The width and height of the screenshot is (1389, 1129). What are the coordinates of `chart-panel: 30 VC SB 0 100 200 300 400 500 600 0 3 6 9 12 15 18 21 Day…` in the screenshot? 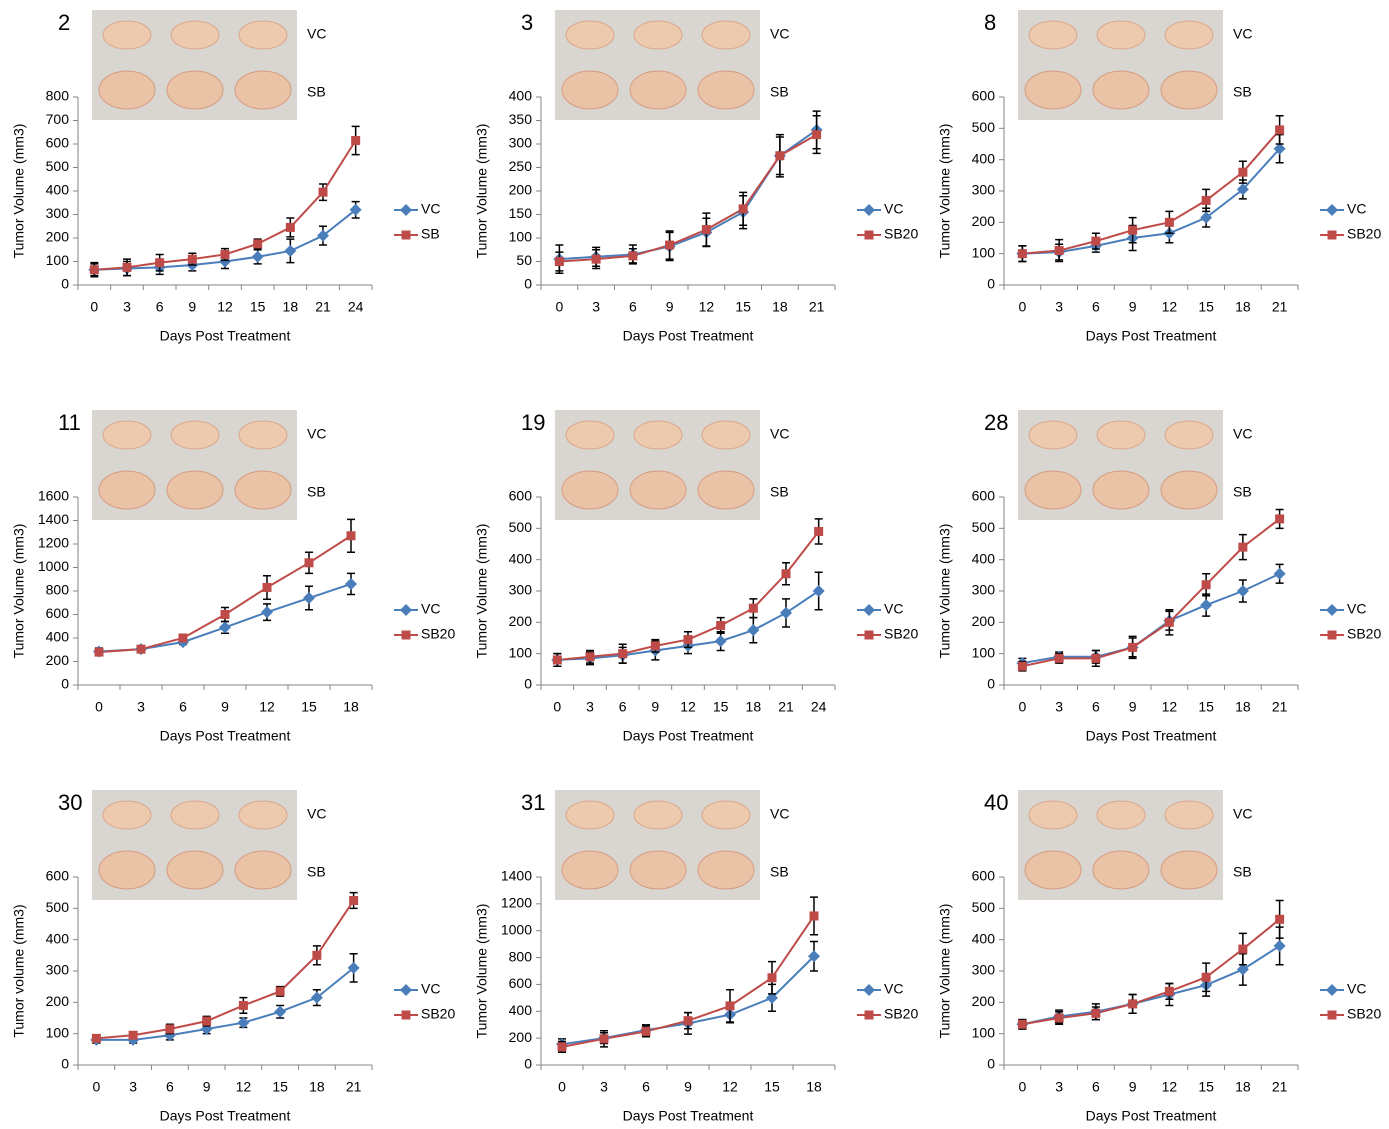 It's located at (233, 957).